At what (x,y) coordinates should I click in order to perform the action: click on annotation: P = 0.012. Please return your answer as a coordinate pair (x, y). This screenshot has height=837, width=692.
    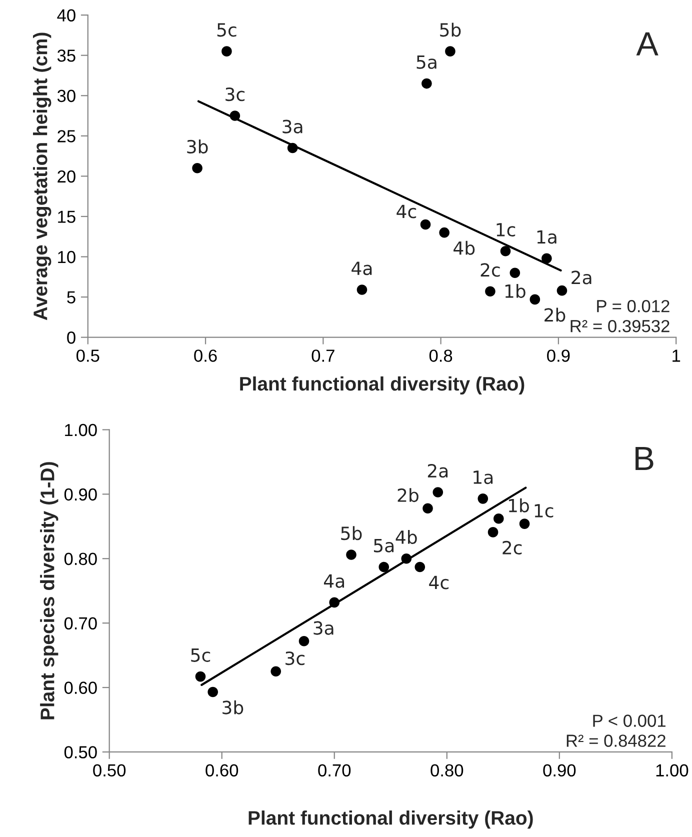
    Looking at the image, I should click on (633, 306).